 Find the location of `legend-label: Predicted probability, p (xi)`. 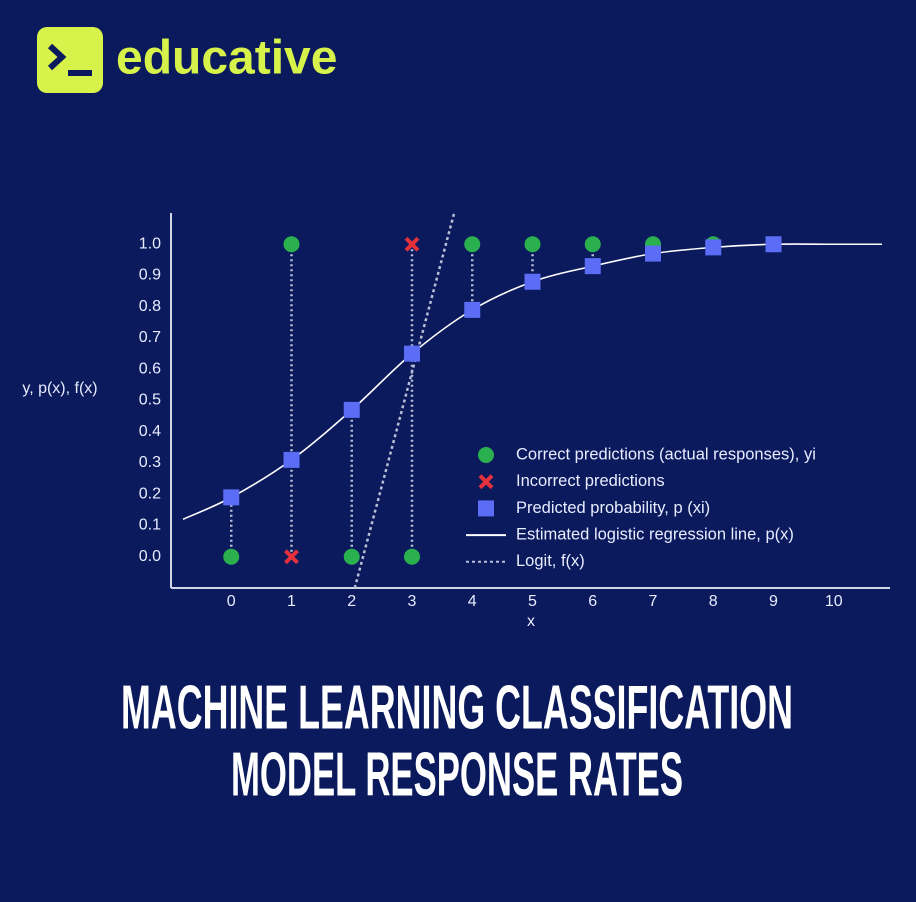

legend-label: Predicted probability, p (xi) is located at coordinates (613, 508).